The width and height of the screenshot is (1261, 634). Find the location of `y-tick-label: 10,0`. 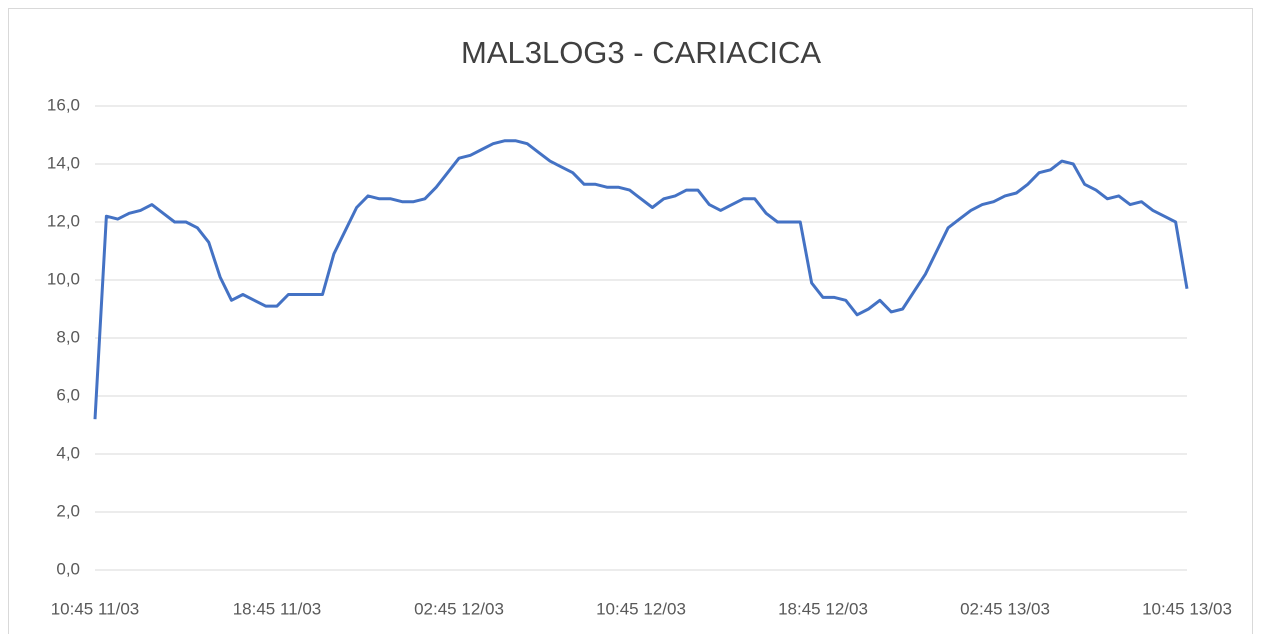

y-tick-label: 10,0 is located at coordinates (63, 278).